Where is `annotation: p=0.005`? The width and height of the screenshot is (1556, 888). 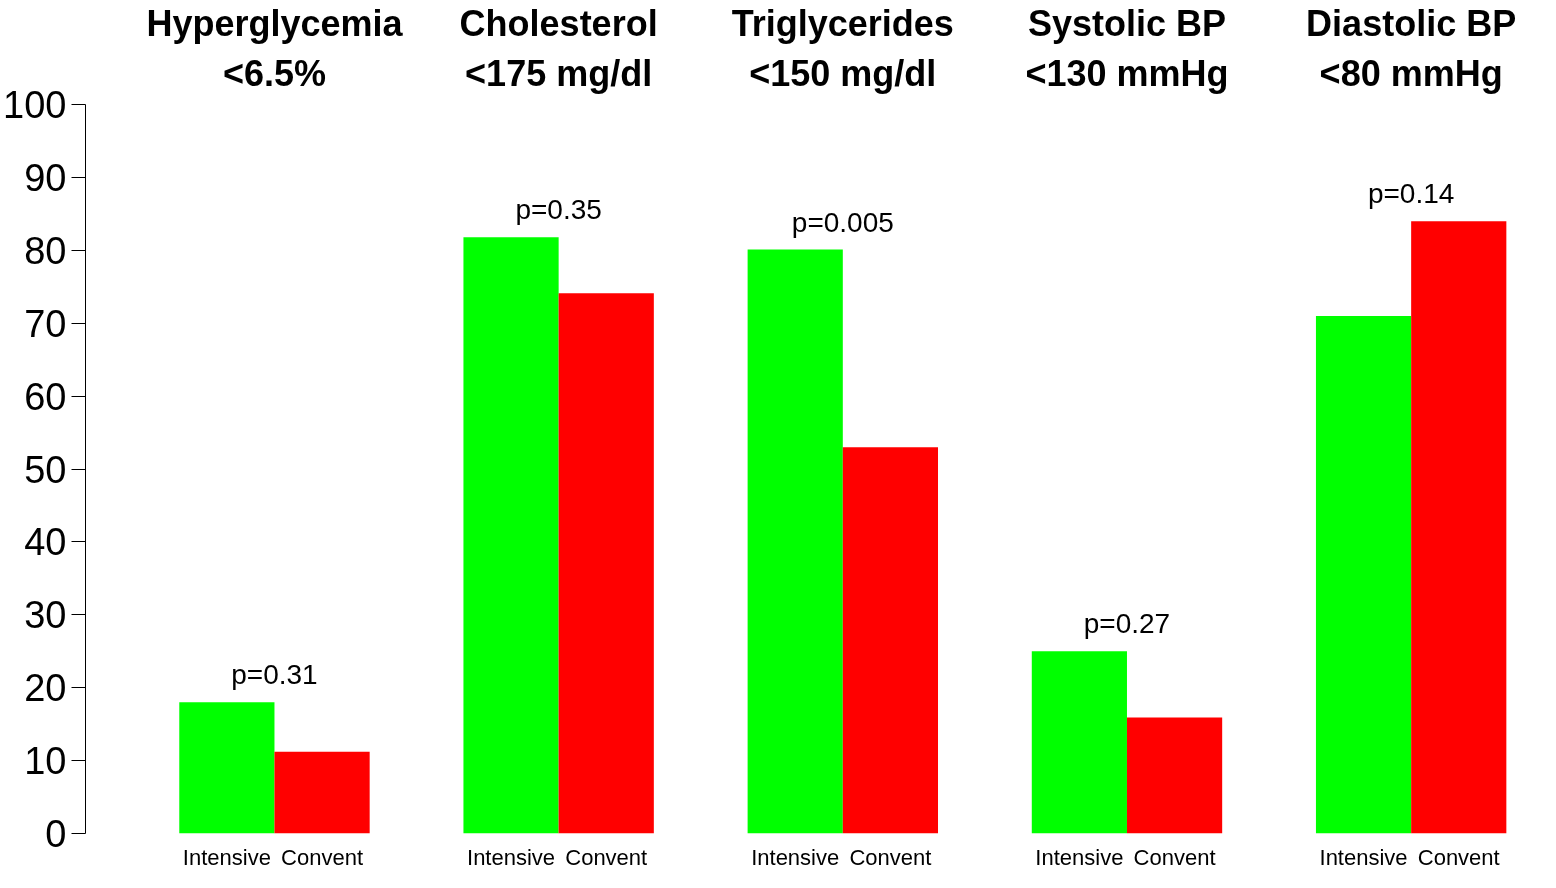
annotation: p=0.005 is located at coordinates (842, 222).